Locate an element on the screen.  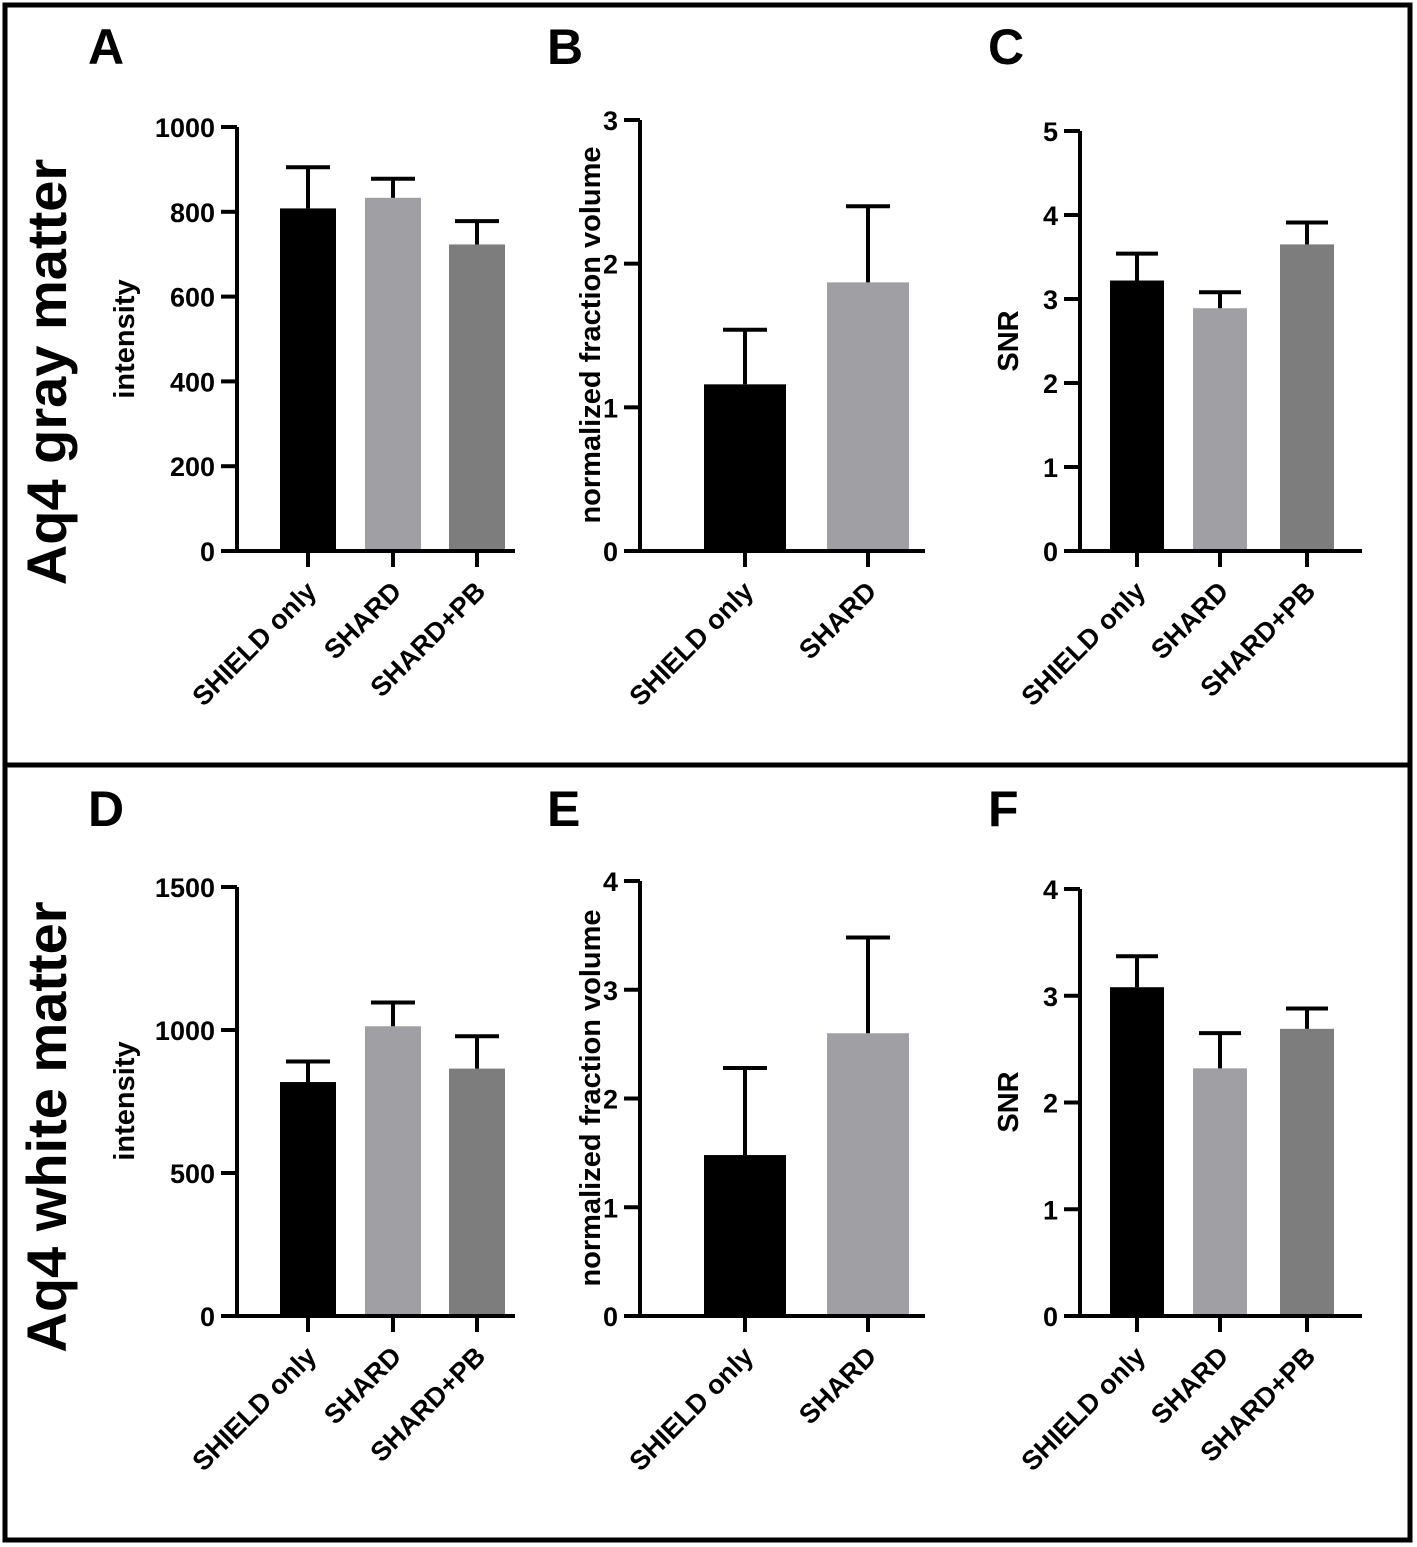
row-label-bottom: Aq4 white matter is located at coordinates (46, 1126).